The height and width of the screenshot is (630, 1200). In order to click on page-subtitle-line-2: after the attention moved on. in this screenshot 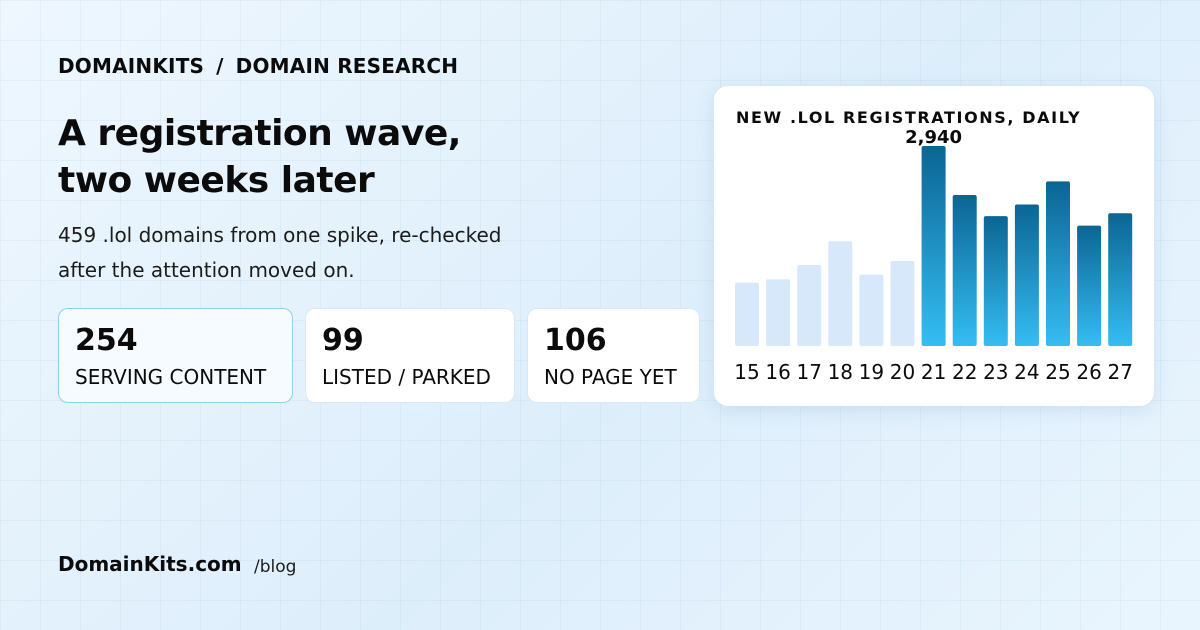, I will do `click(206, 270)`.